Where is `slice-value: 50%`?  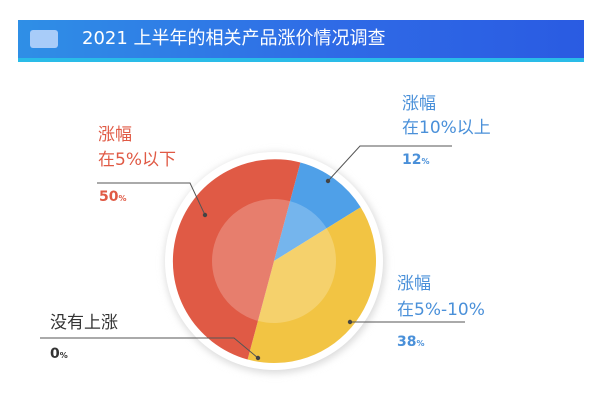
slice-value: 50% is located at coordinates (113, 197).